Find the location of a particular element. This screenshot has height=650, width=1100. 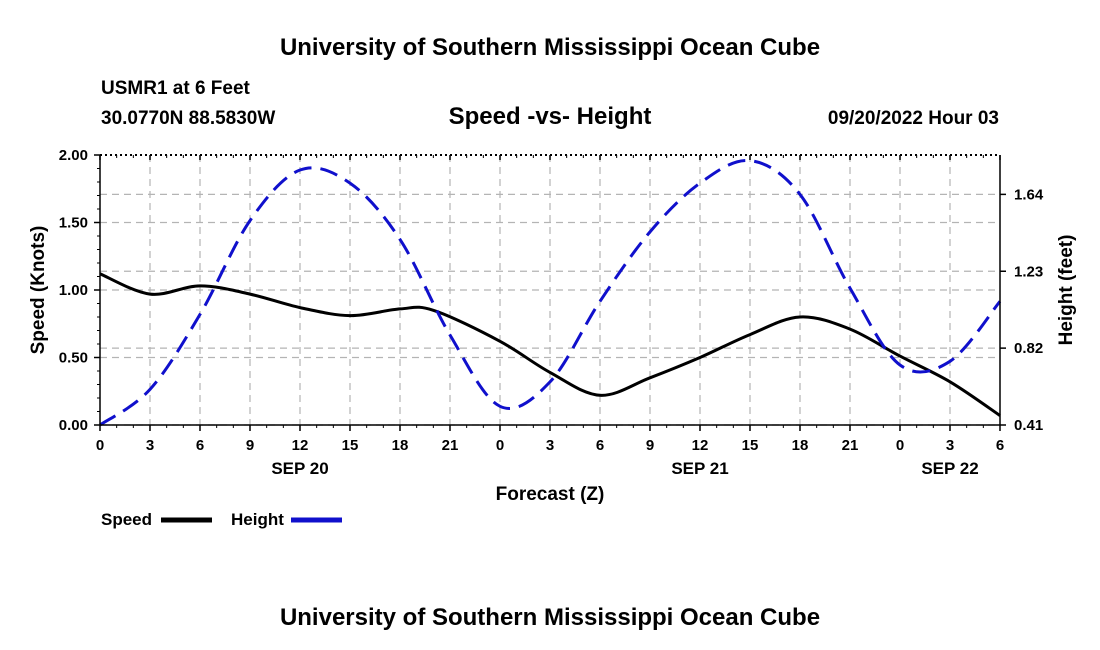

date-label: SEP 21 is located at coordinates (699, 468).